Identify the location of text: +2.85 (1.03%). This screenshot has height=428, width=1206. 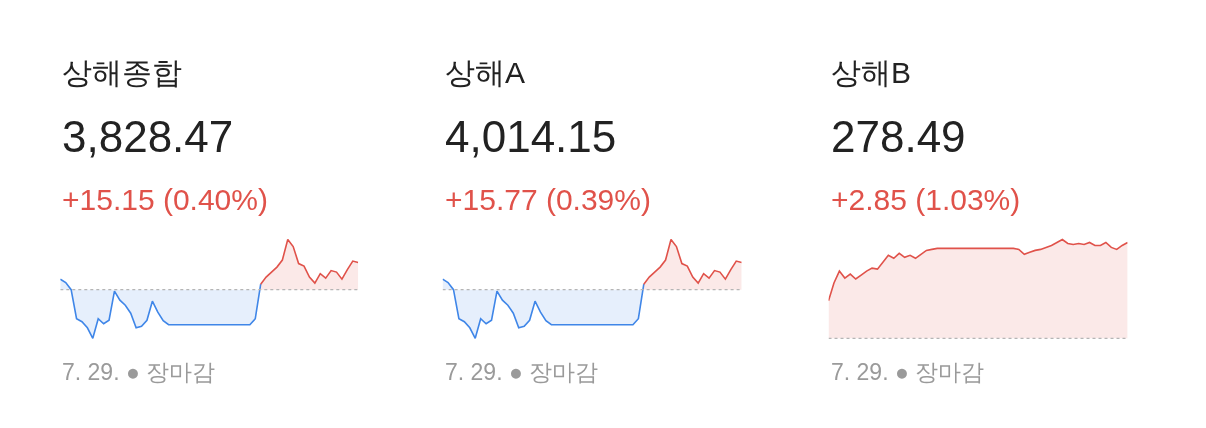
(926, 199).